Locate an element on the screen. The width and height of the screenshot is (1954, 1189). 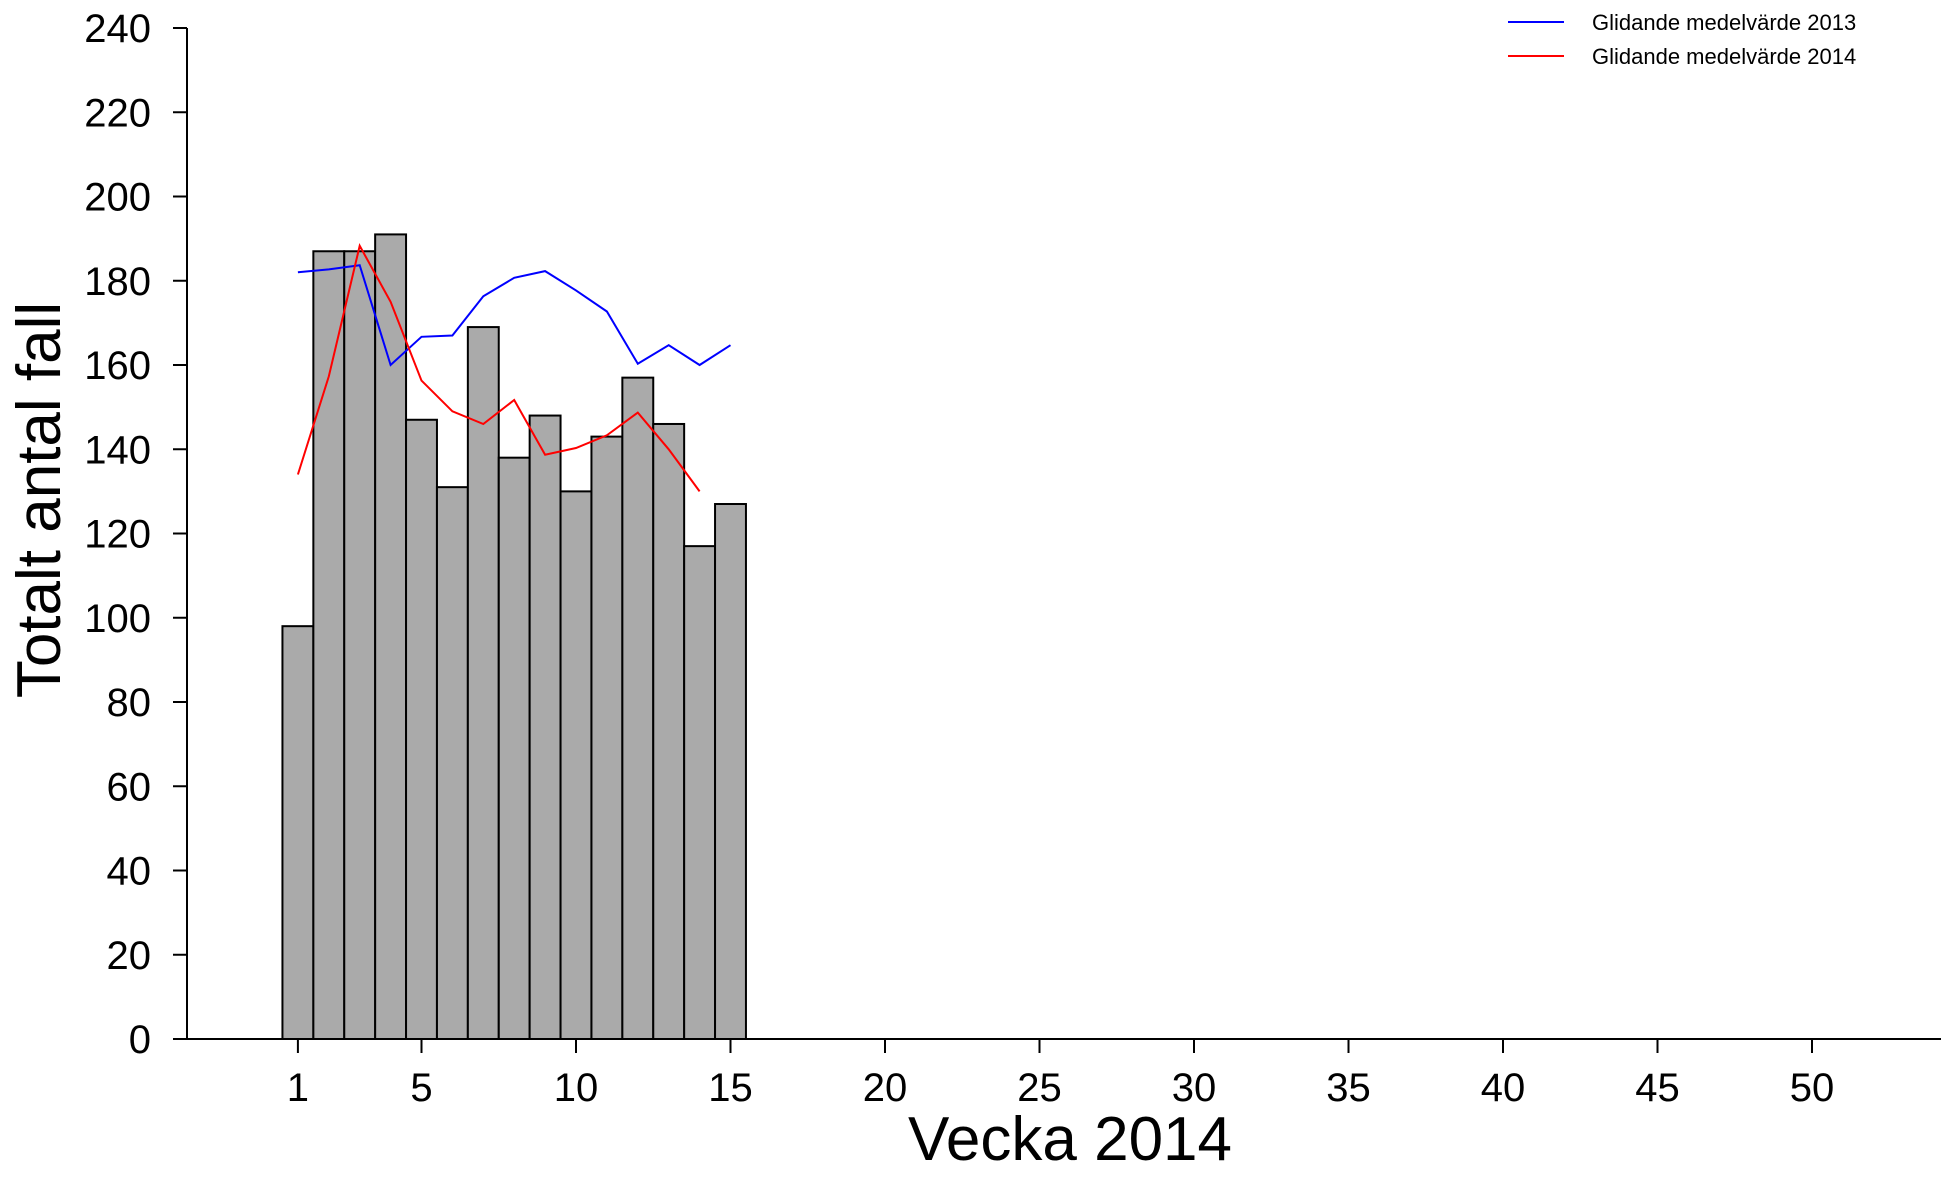
x-tick-label: 25 is located at coordinates (1039, 1088).